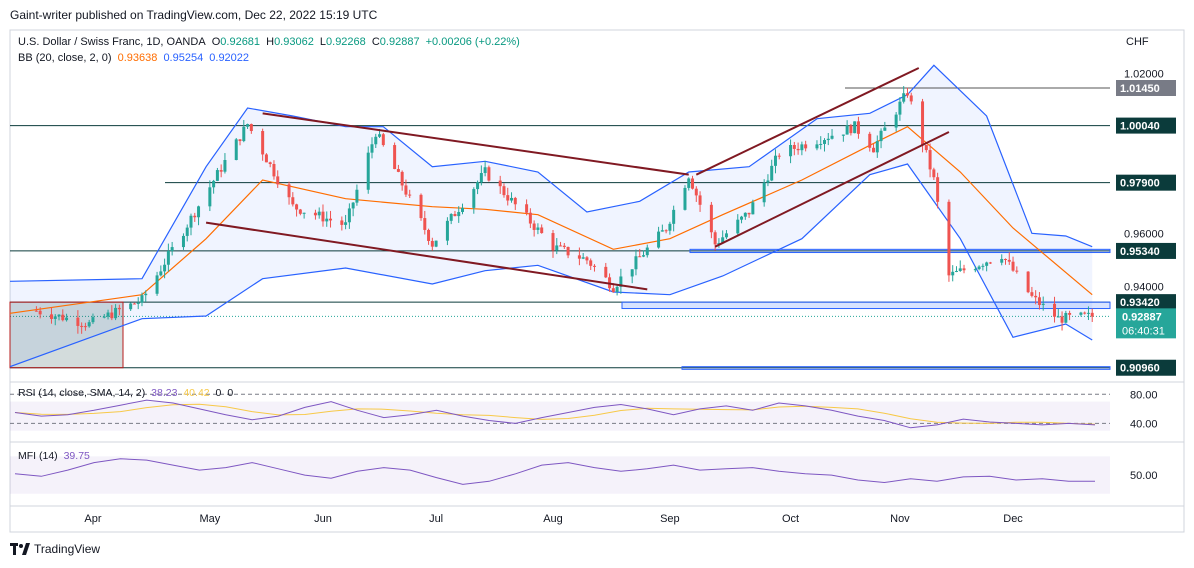 This screenshot has width=1194, height=568. What do you see at coordinates (560, 416) in the screenshot?
I see `rsi-band` at bounding box center [560, 416].